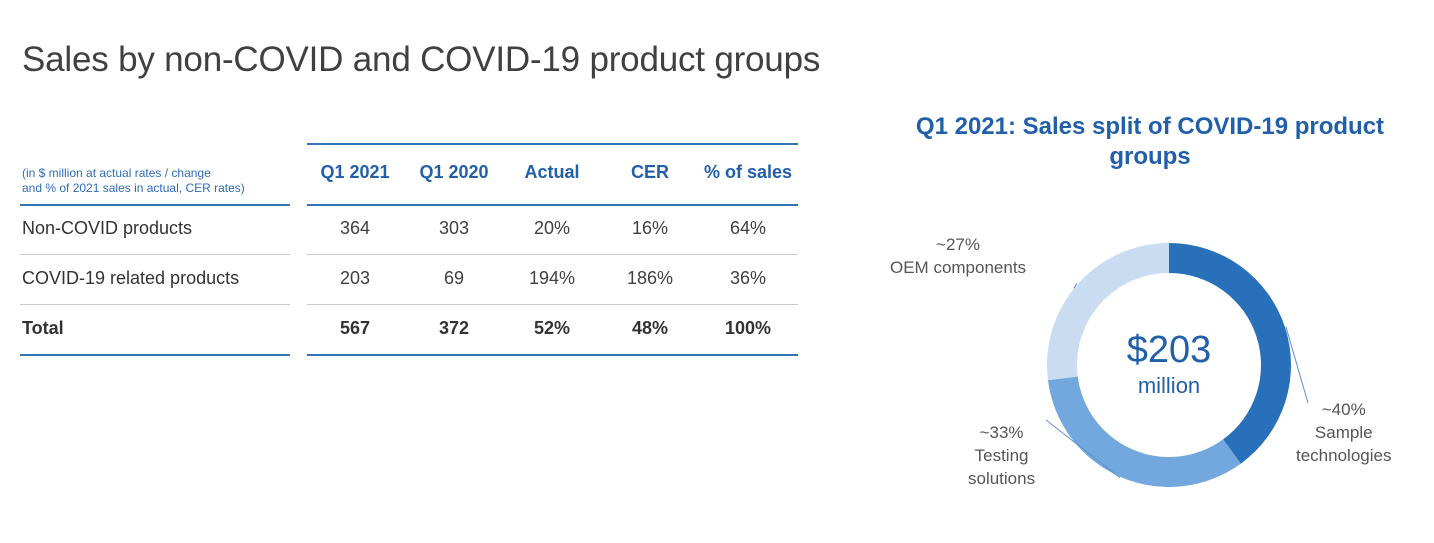 This screenshot has height=543, width=1434. What do you see at coordinates (552, 254) in the screenshot?
I see `row-divider-1-right` at bounding box center [552, 254].